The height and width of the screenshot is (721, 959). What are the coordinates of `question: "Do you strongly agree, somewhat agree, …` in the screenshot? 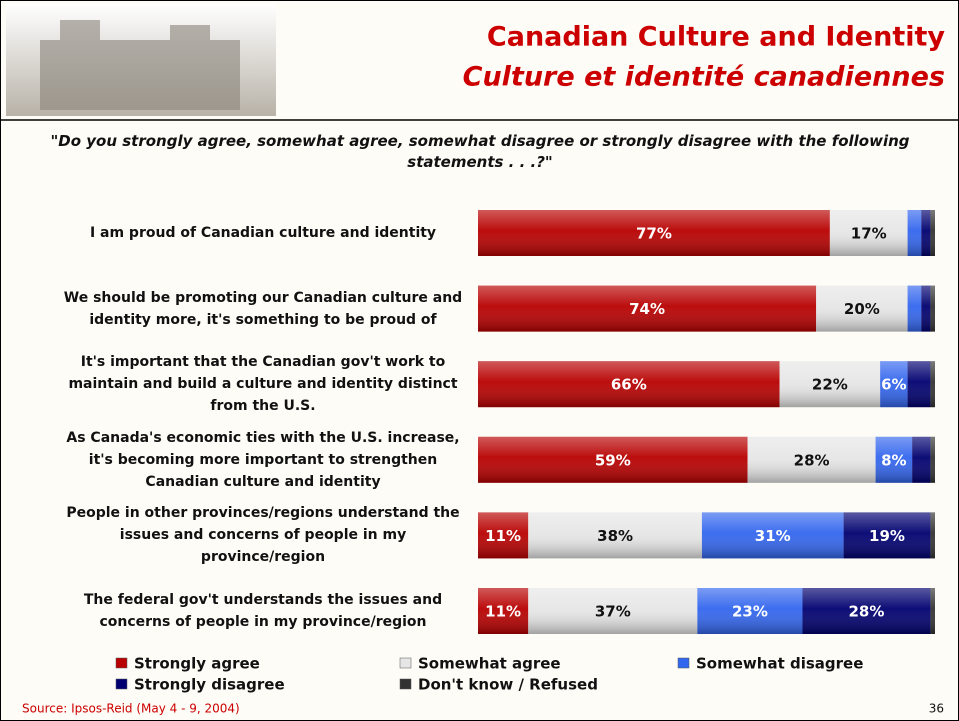 It's located at (480, 151).